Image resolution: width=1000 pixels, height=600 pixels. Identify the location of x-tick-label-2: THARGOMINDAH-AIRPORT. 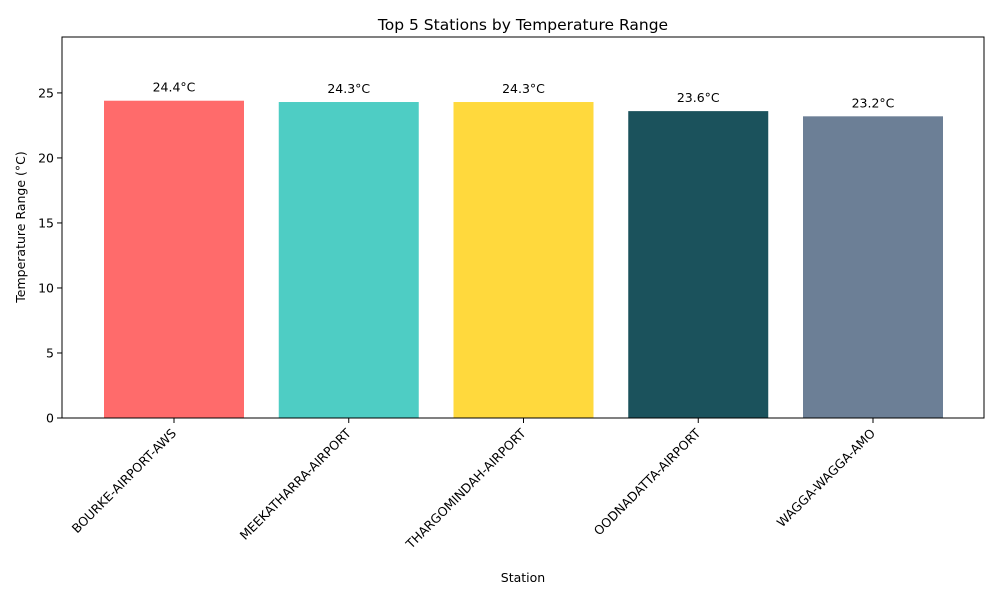
(465, 488).